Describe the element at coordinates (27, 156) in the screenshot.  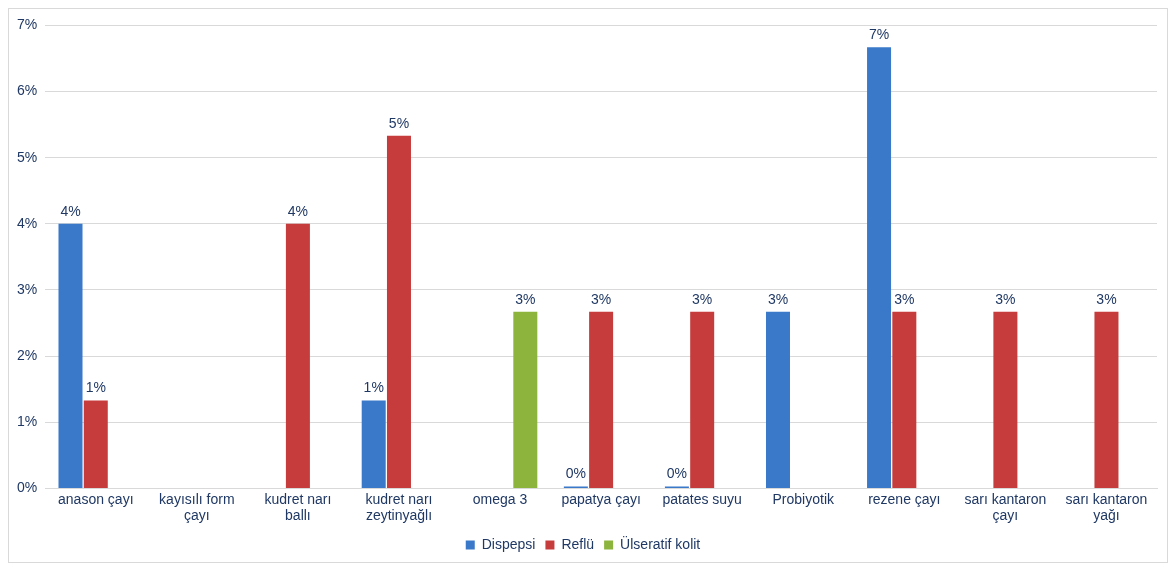
I see `y-tick-label: 5%` at that location.